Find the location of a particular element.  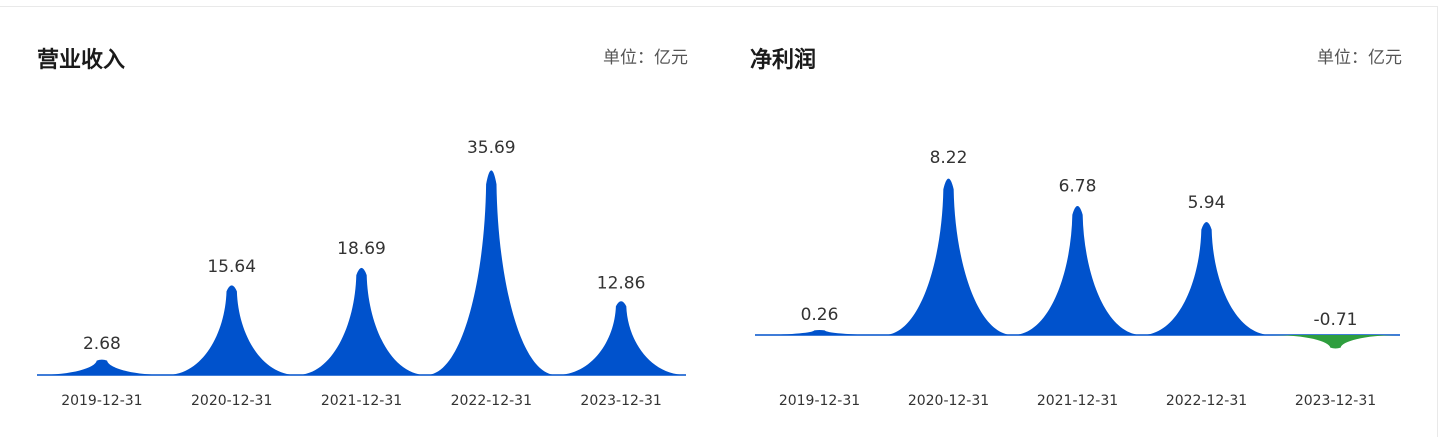

revenue-value-label: 12.86 is located at coordinates (621, 284).